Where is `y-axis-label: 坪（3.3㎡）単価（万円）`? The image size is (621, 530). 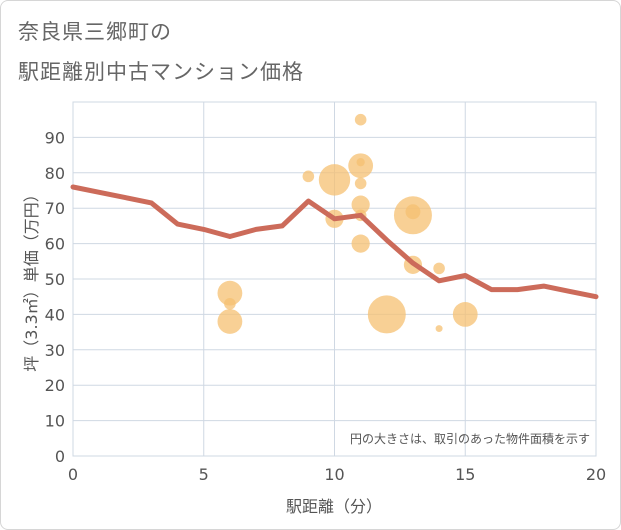
y-axis-label: 坪（3.3㎡）単価（万円） is located at coordinates (31, 278).